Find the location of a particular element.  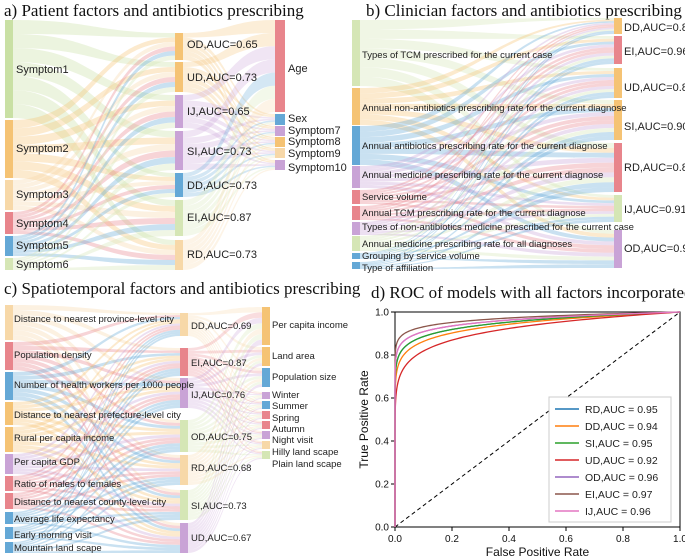

label-c-mid-3: OD,AUC=0.75 is located at coordinates (221, 437).